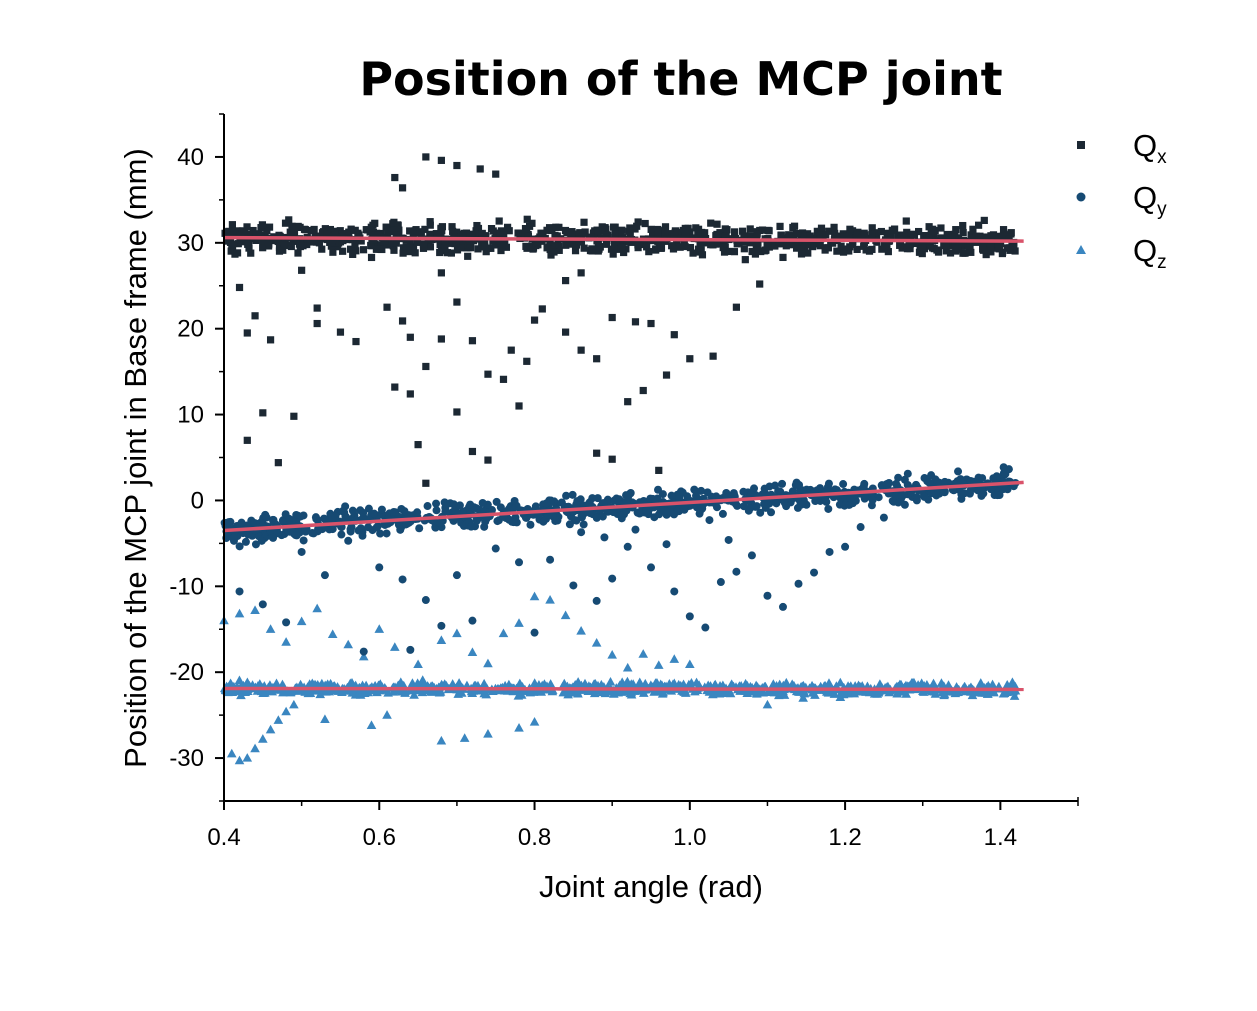  I want to click on fit-line-qy, so click(623, 506).